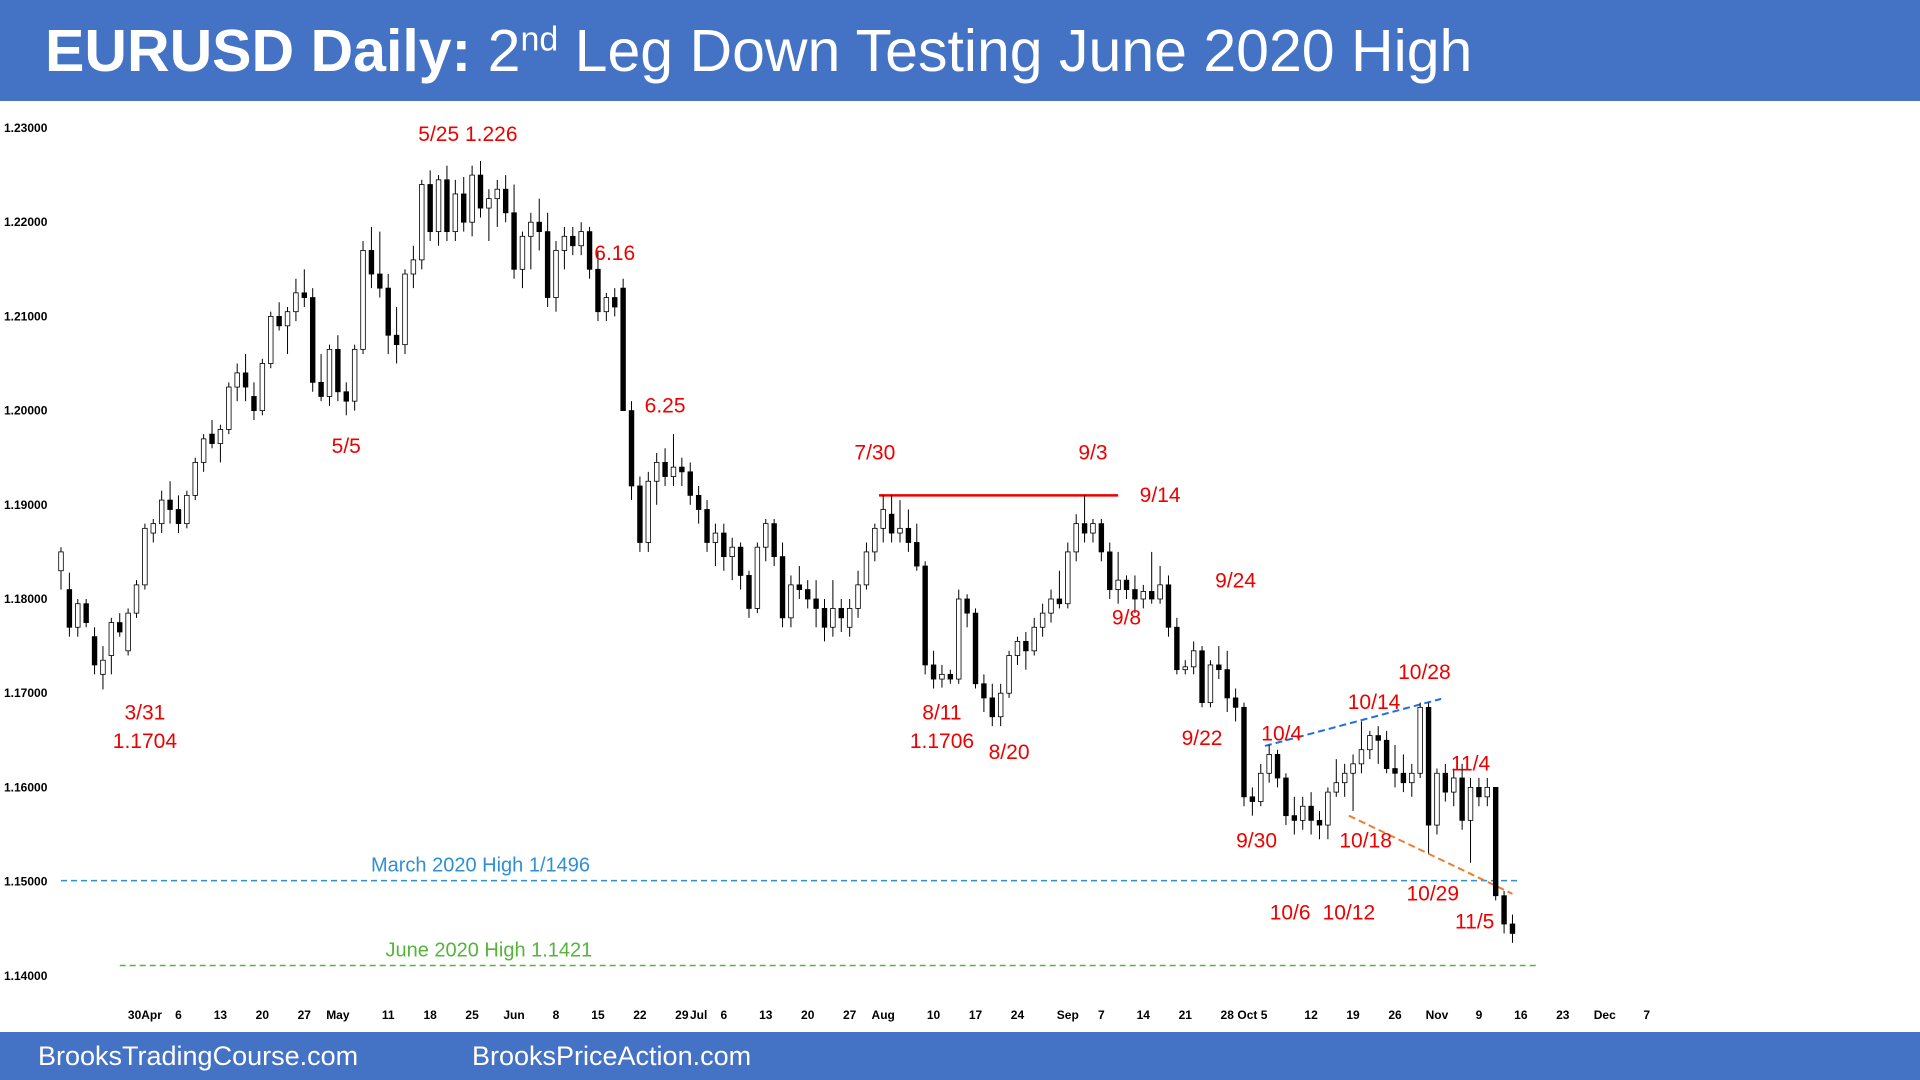 This screenshot has width=1920, height=1080. I want to click on bar-annotation: 10/29, so click(1432, 893).